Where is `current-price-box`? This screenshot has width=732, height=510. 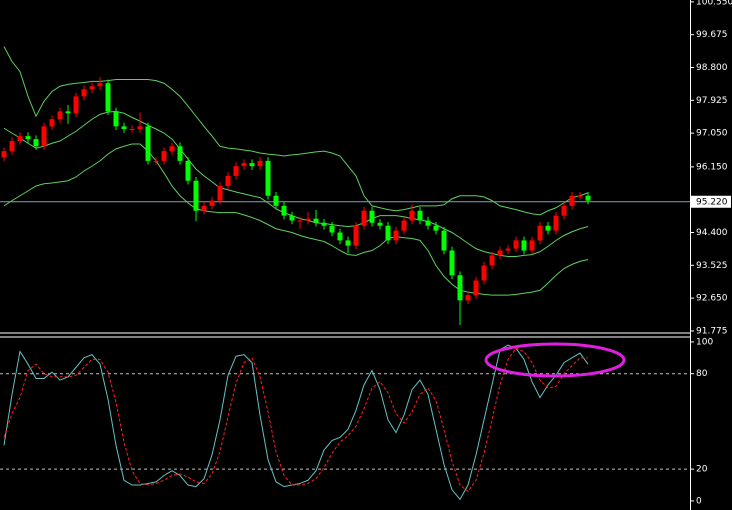
current-price-box is located at coordinates (711, 201).